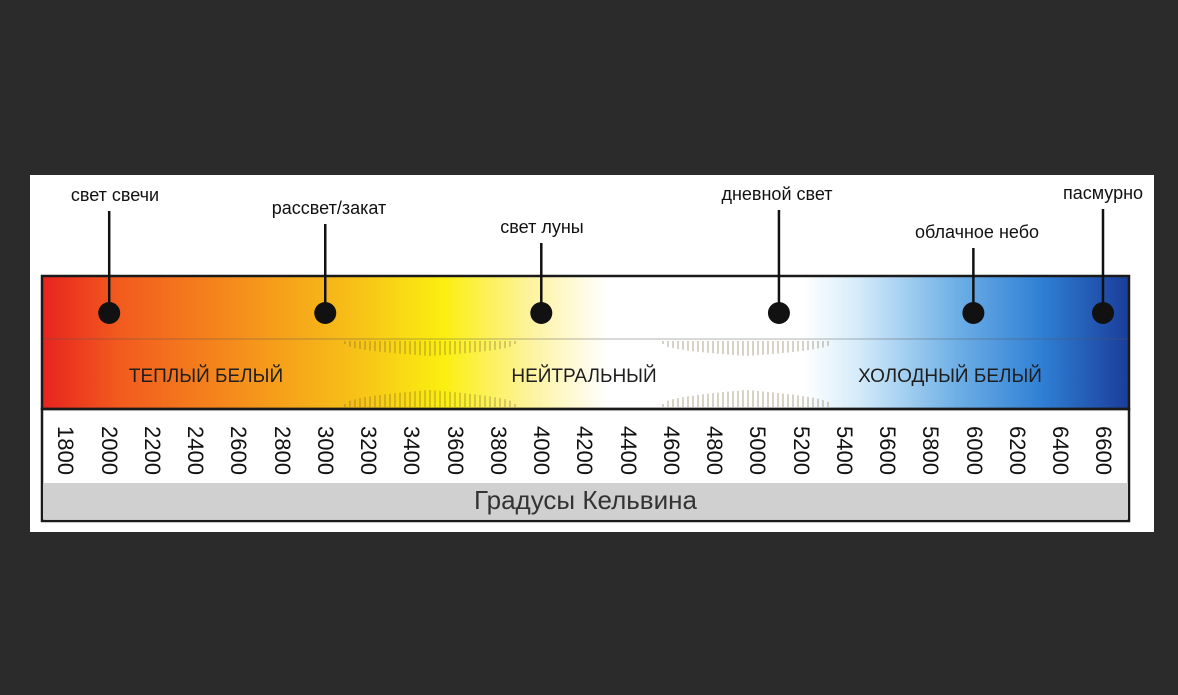  Describe the element at coordinates (1103, 193) in the screenshot. I see `callout-label-overcast: пасмурно` at that location.